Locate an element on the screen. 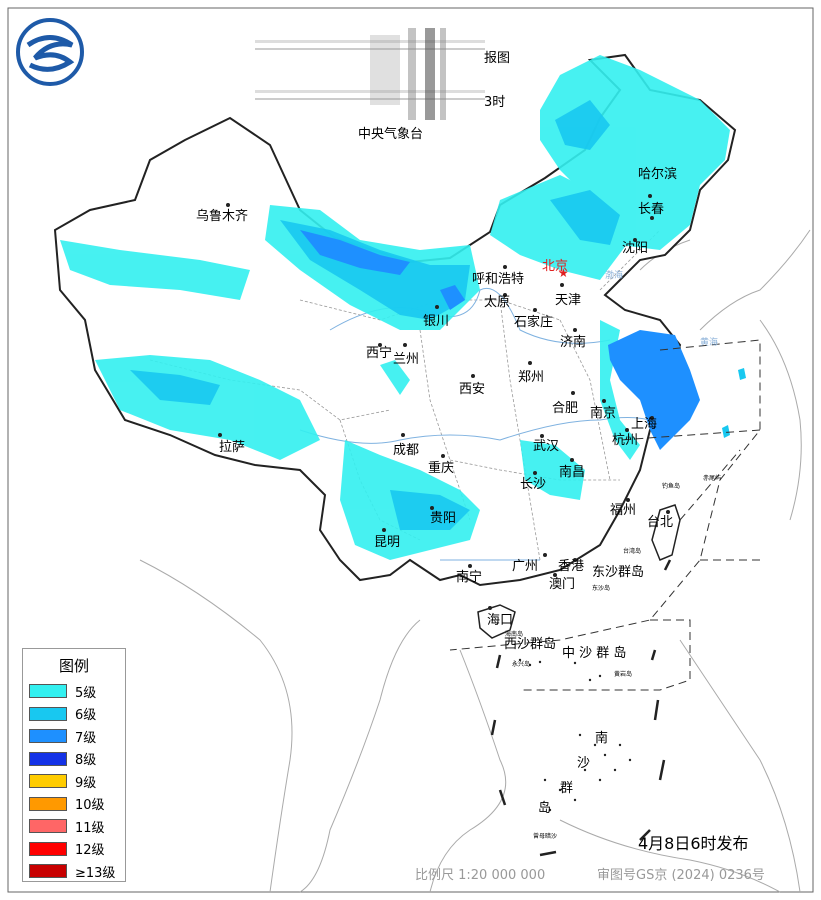  island-label: 赤尾屿 is located at coordinates (712, 478).